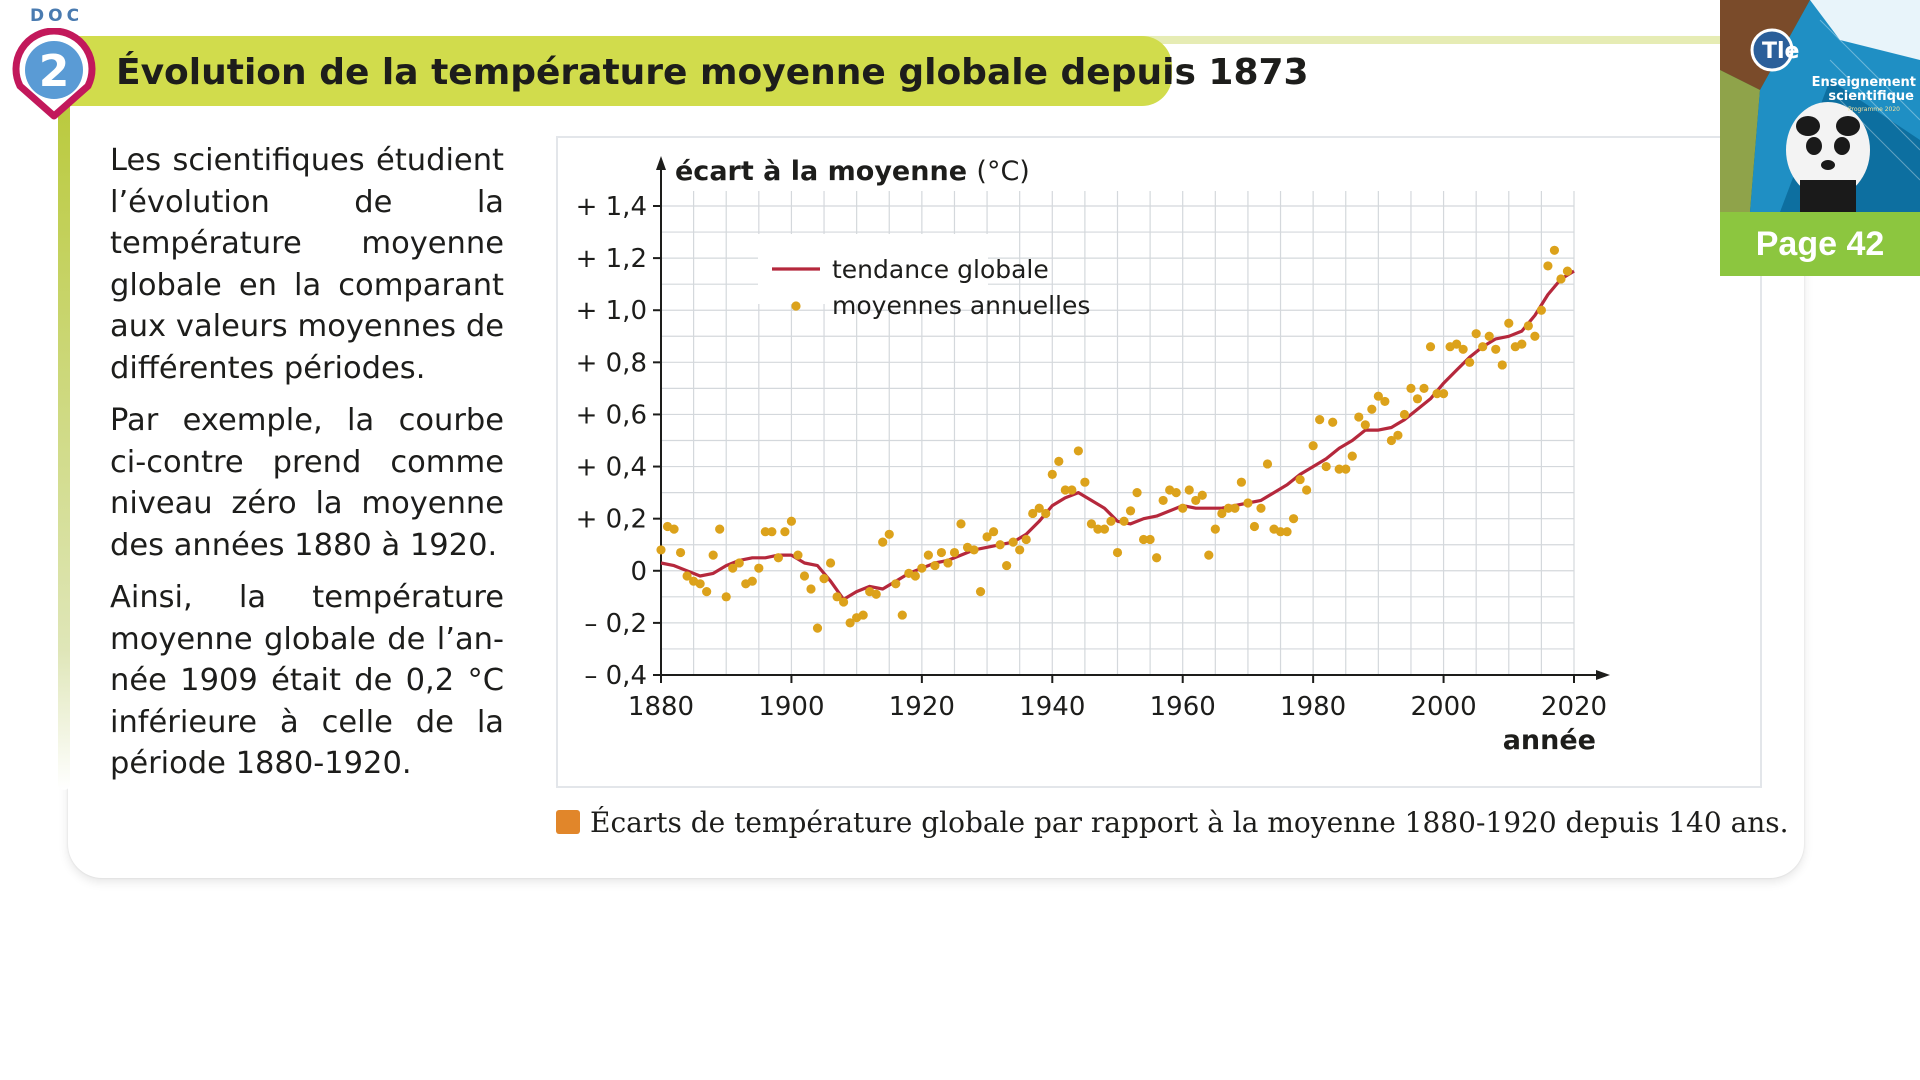 The image size is (1920, 1080). Describe the element at coordinates (791, 707) in the screenshot. I see `x-tick-label: 1900` at that location.